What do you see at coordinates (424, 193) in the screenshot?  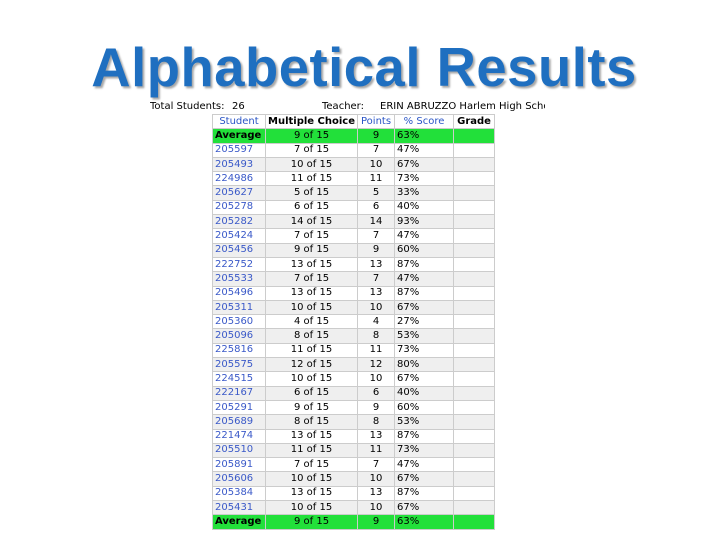 I see `score-cell: 33%` at bounding box center [424, 193].